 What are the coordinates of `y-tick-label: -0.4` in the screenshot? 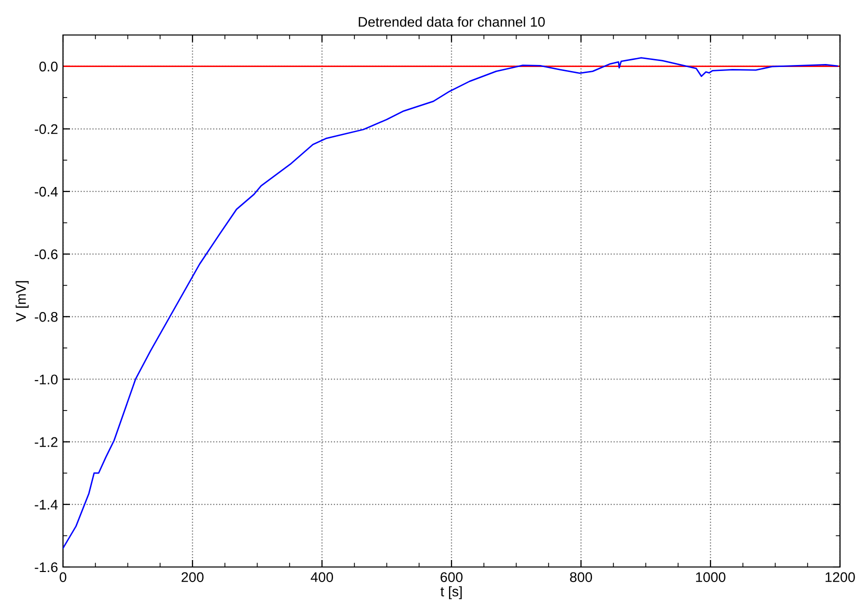 It's located at (46, 191).